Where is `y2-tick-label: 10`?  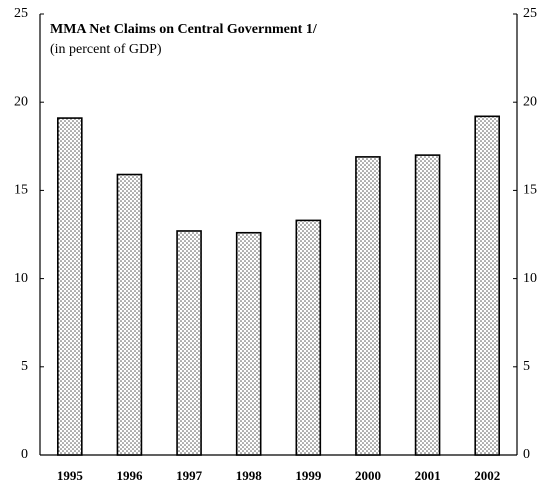 y2-tick-label: 10 is located at coordinates (530, 278).